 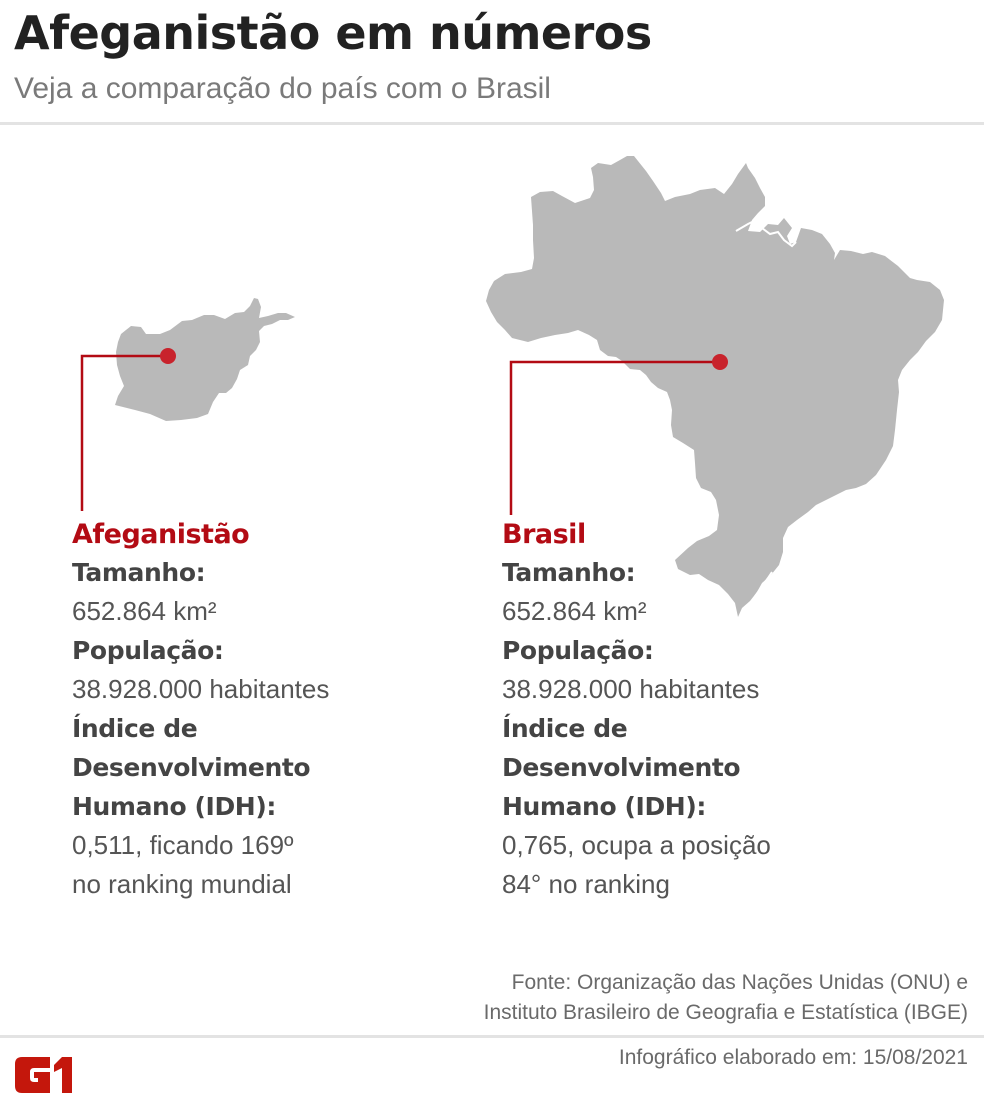 What do you see at coordinates (333, 33) in the screenshot?
I see `page-title: Afeganistão em números` at bounding box center [333, 33].